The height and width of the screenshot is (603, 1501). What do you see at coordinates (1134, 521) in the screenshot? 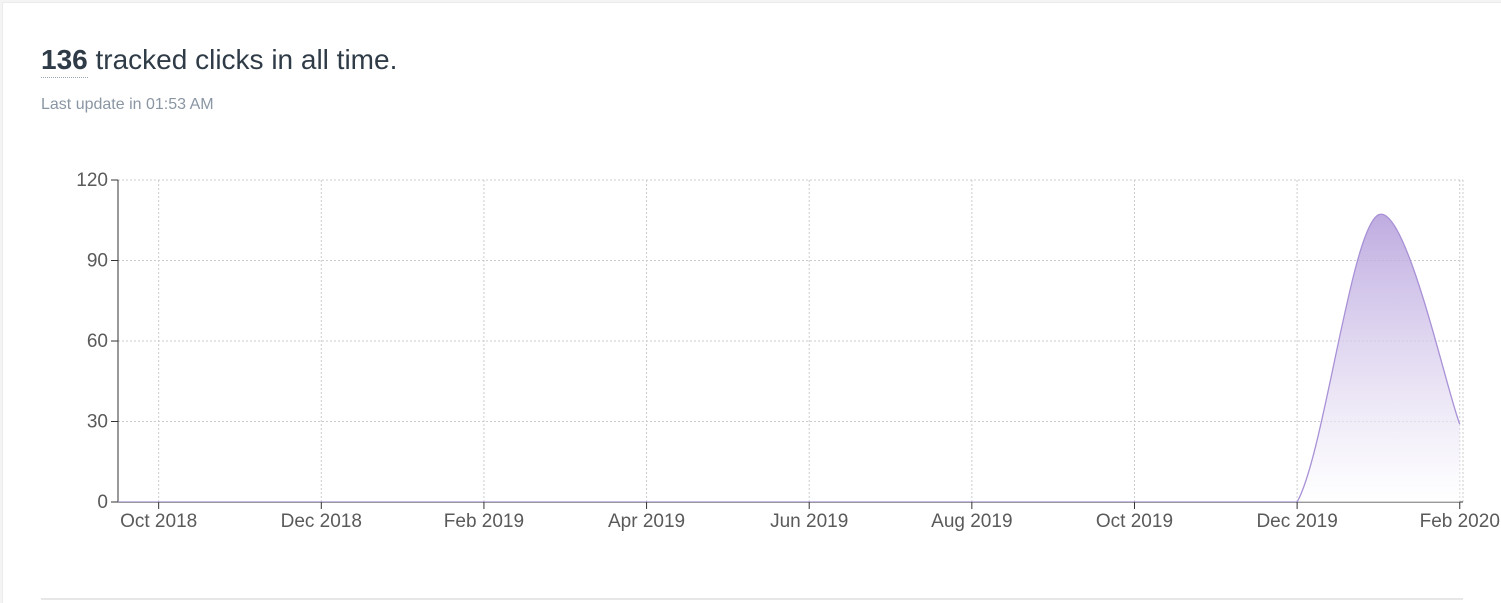
I see `x-tick-label: Oct 2019` at bounding box center [1134, 521].